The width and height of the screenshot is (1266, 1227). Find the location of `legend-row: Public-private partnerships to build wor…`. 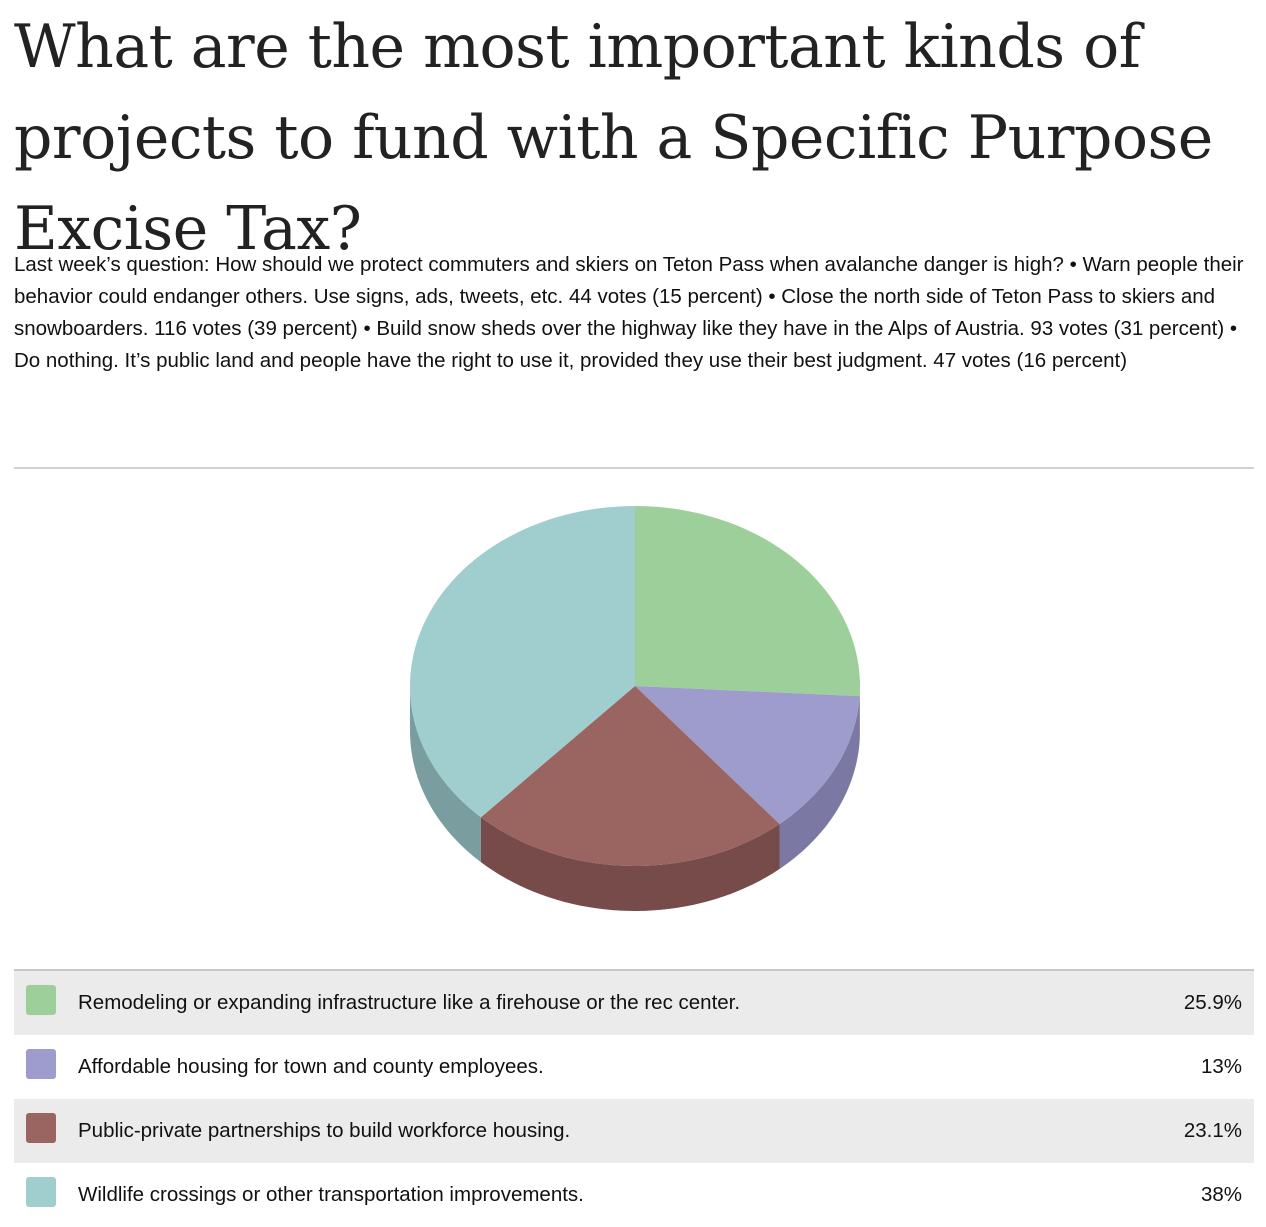

legend-row: Public-private partnerships to build wor… is located at coordinates (634, 1131).